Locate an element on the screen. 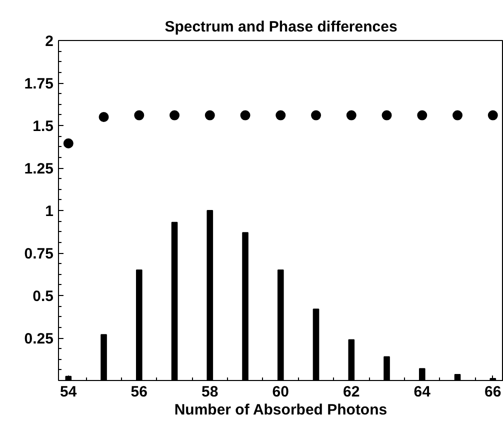 The width and height of the screenshot is (503, 432). x-tick-label: 66 is located at coordinates (493, 392).